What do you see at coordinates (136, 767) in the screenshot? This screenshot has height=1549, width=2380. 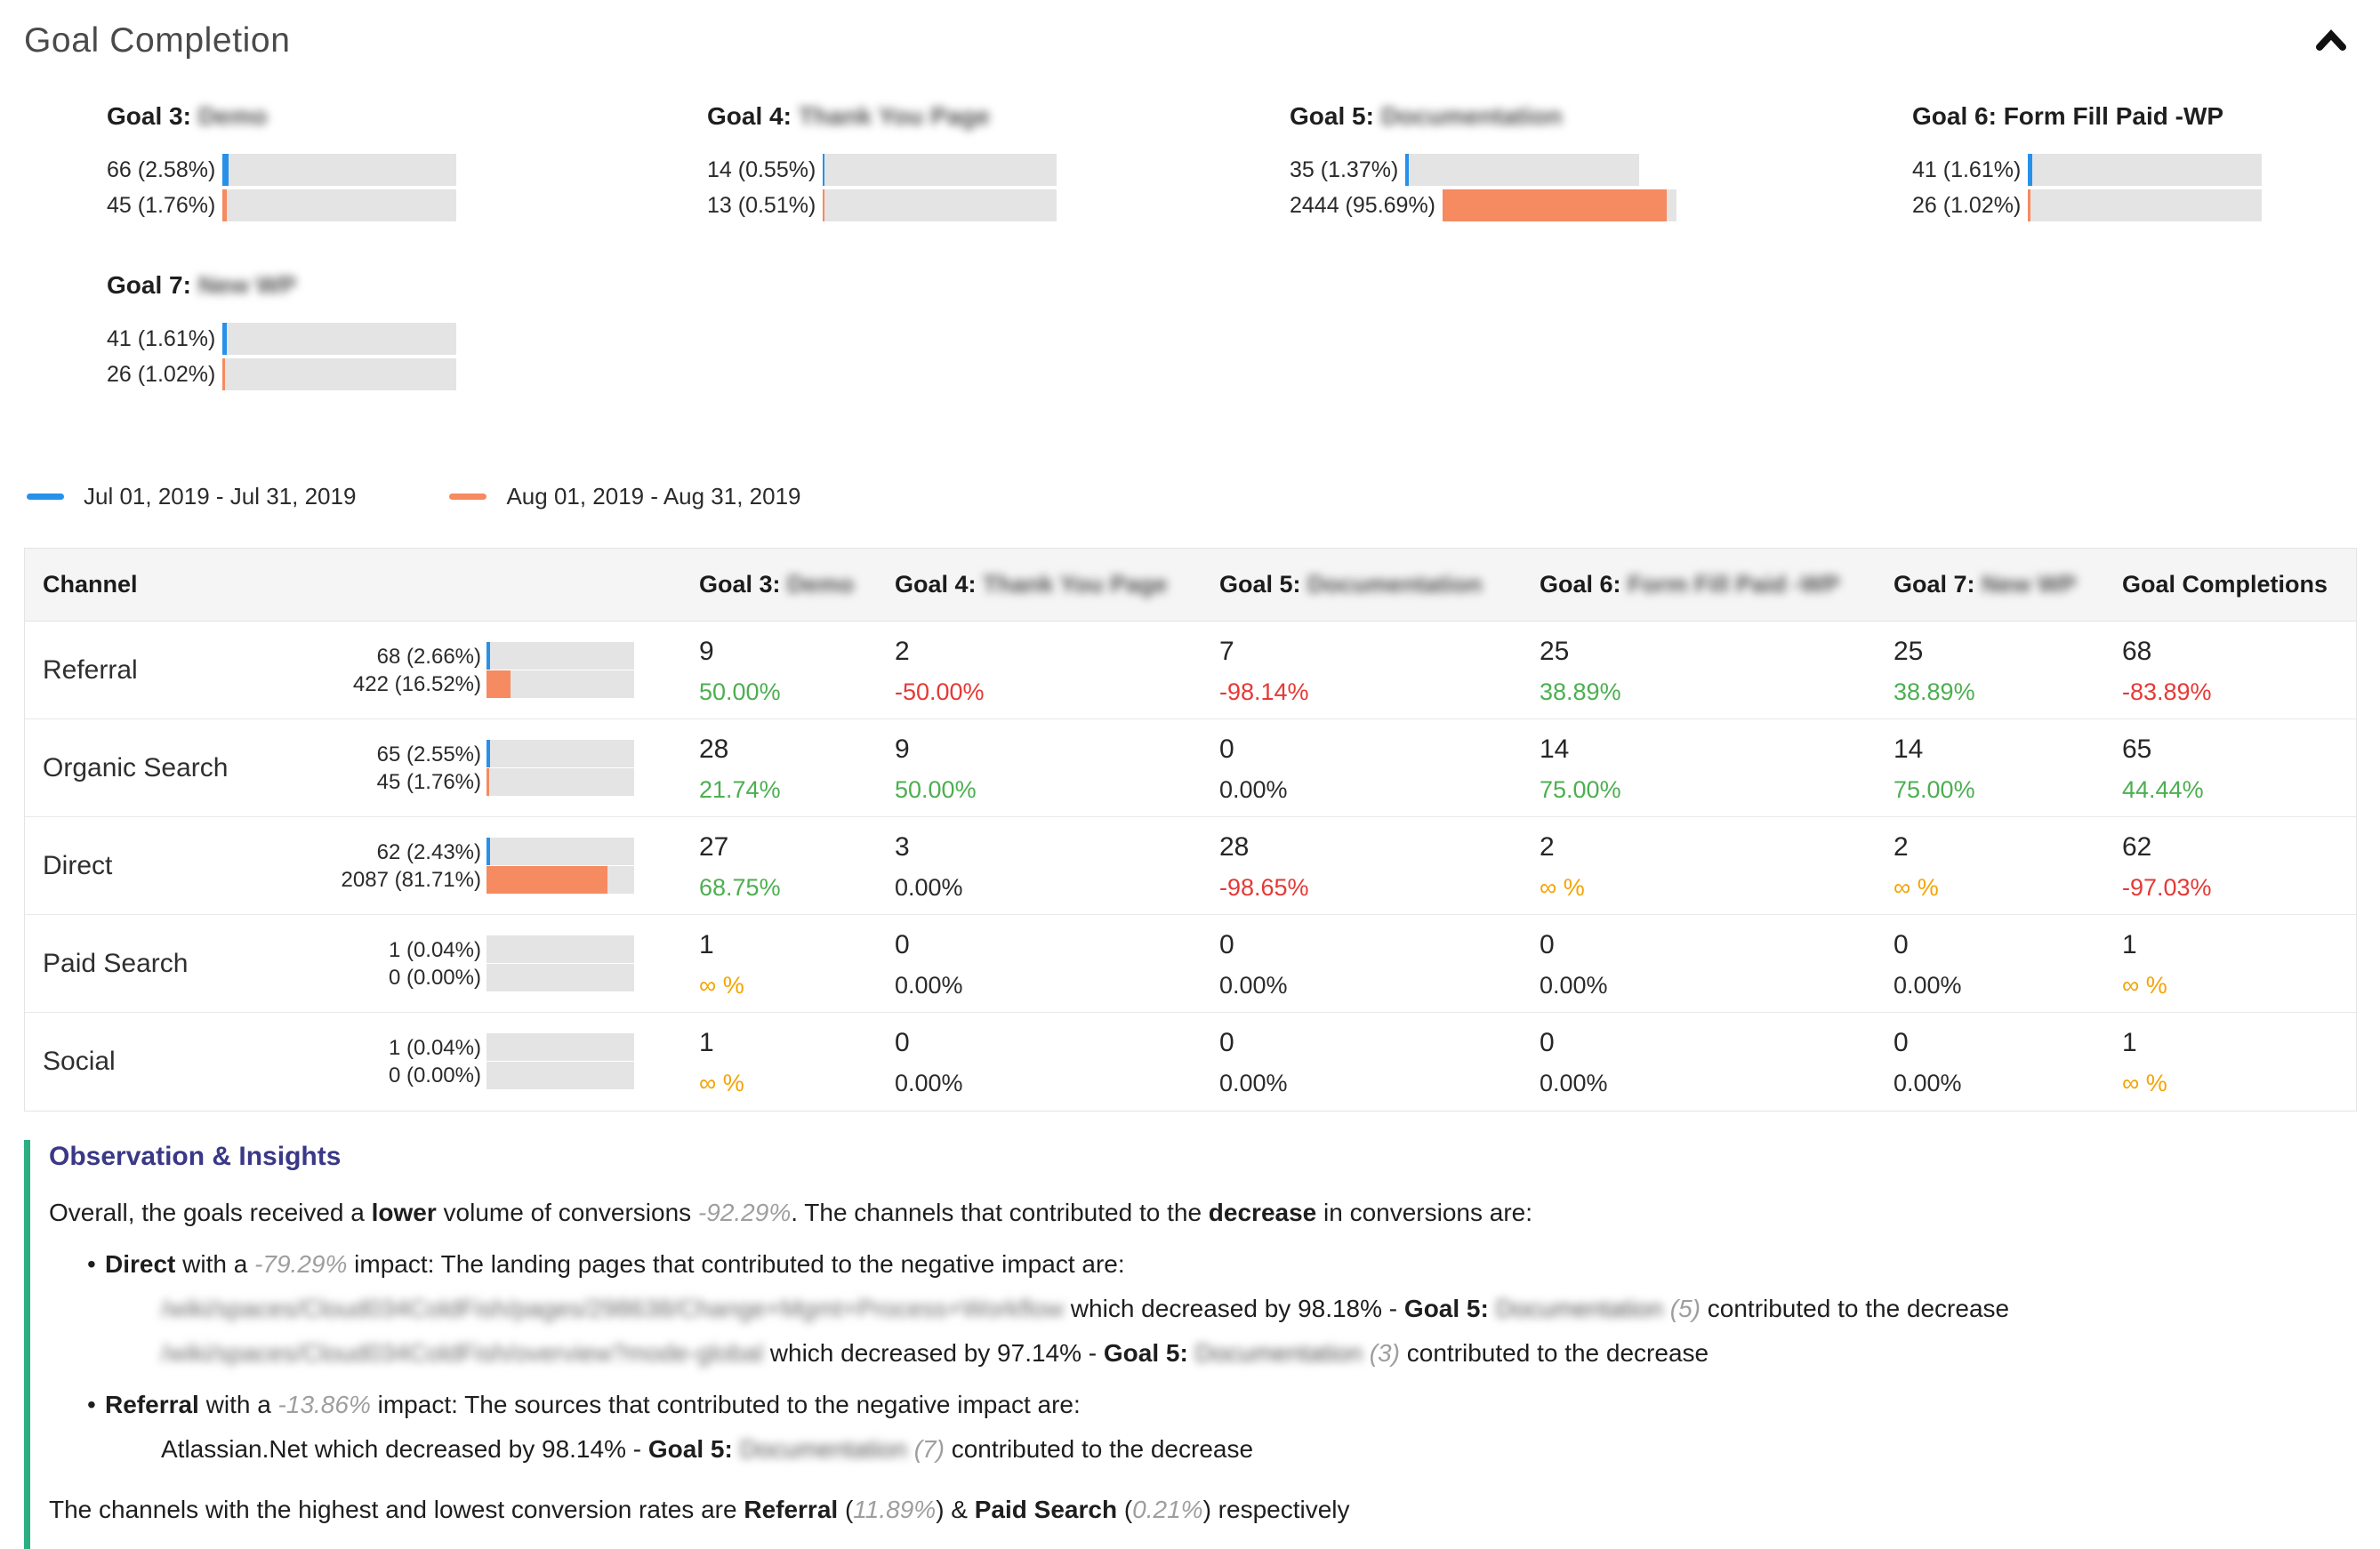 I see `channel-label: Organic Search` at bounding box center [136, 767].